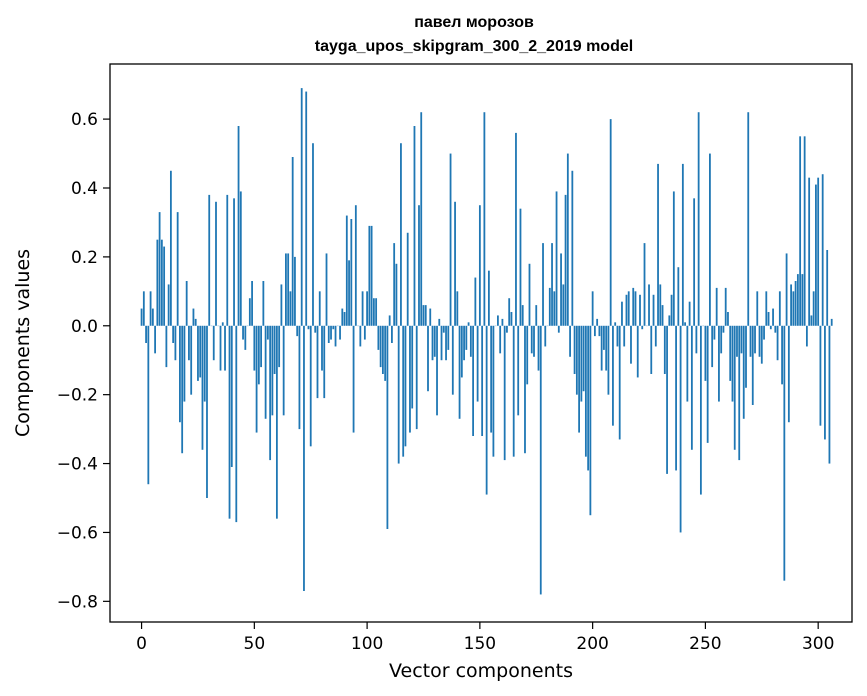 This screenshot has width=867, height=696. I want to click on y-tick-label: −0.6, so click(77, 533).